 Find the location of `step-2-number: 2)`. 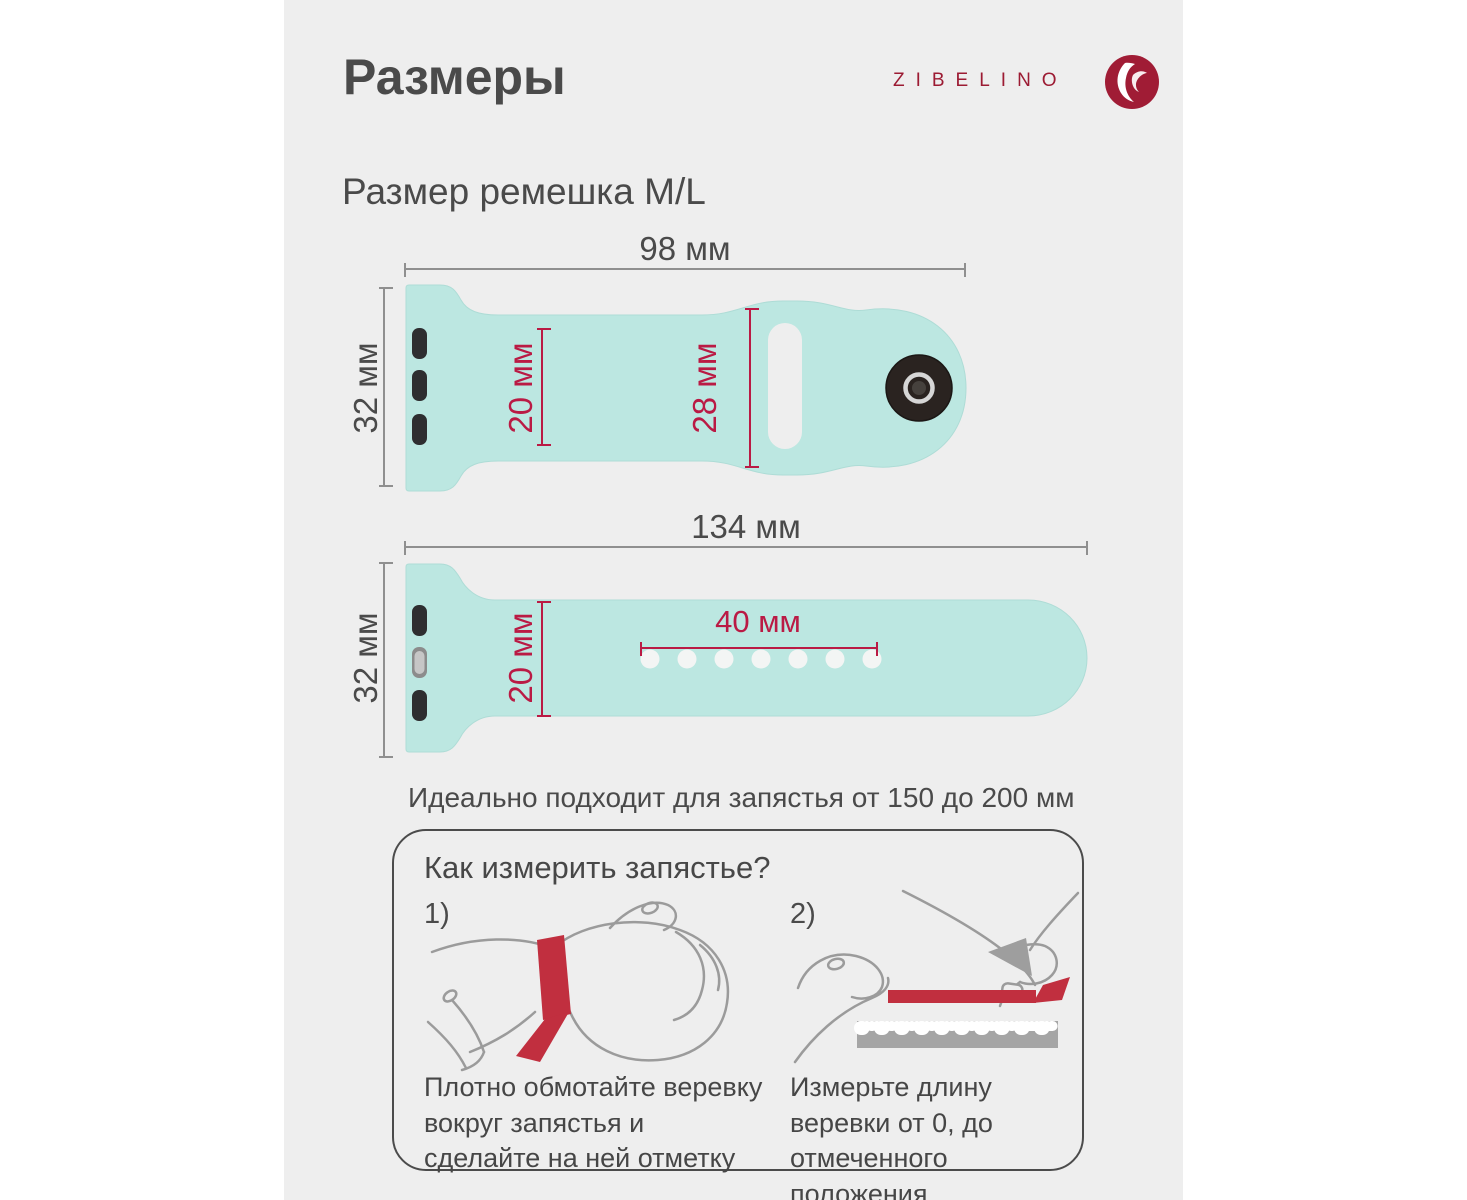

step-2-number: 2) is located at coordinates (803, 914).